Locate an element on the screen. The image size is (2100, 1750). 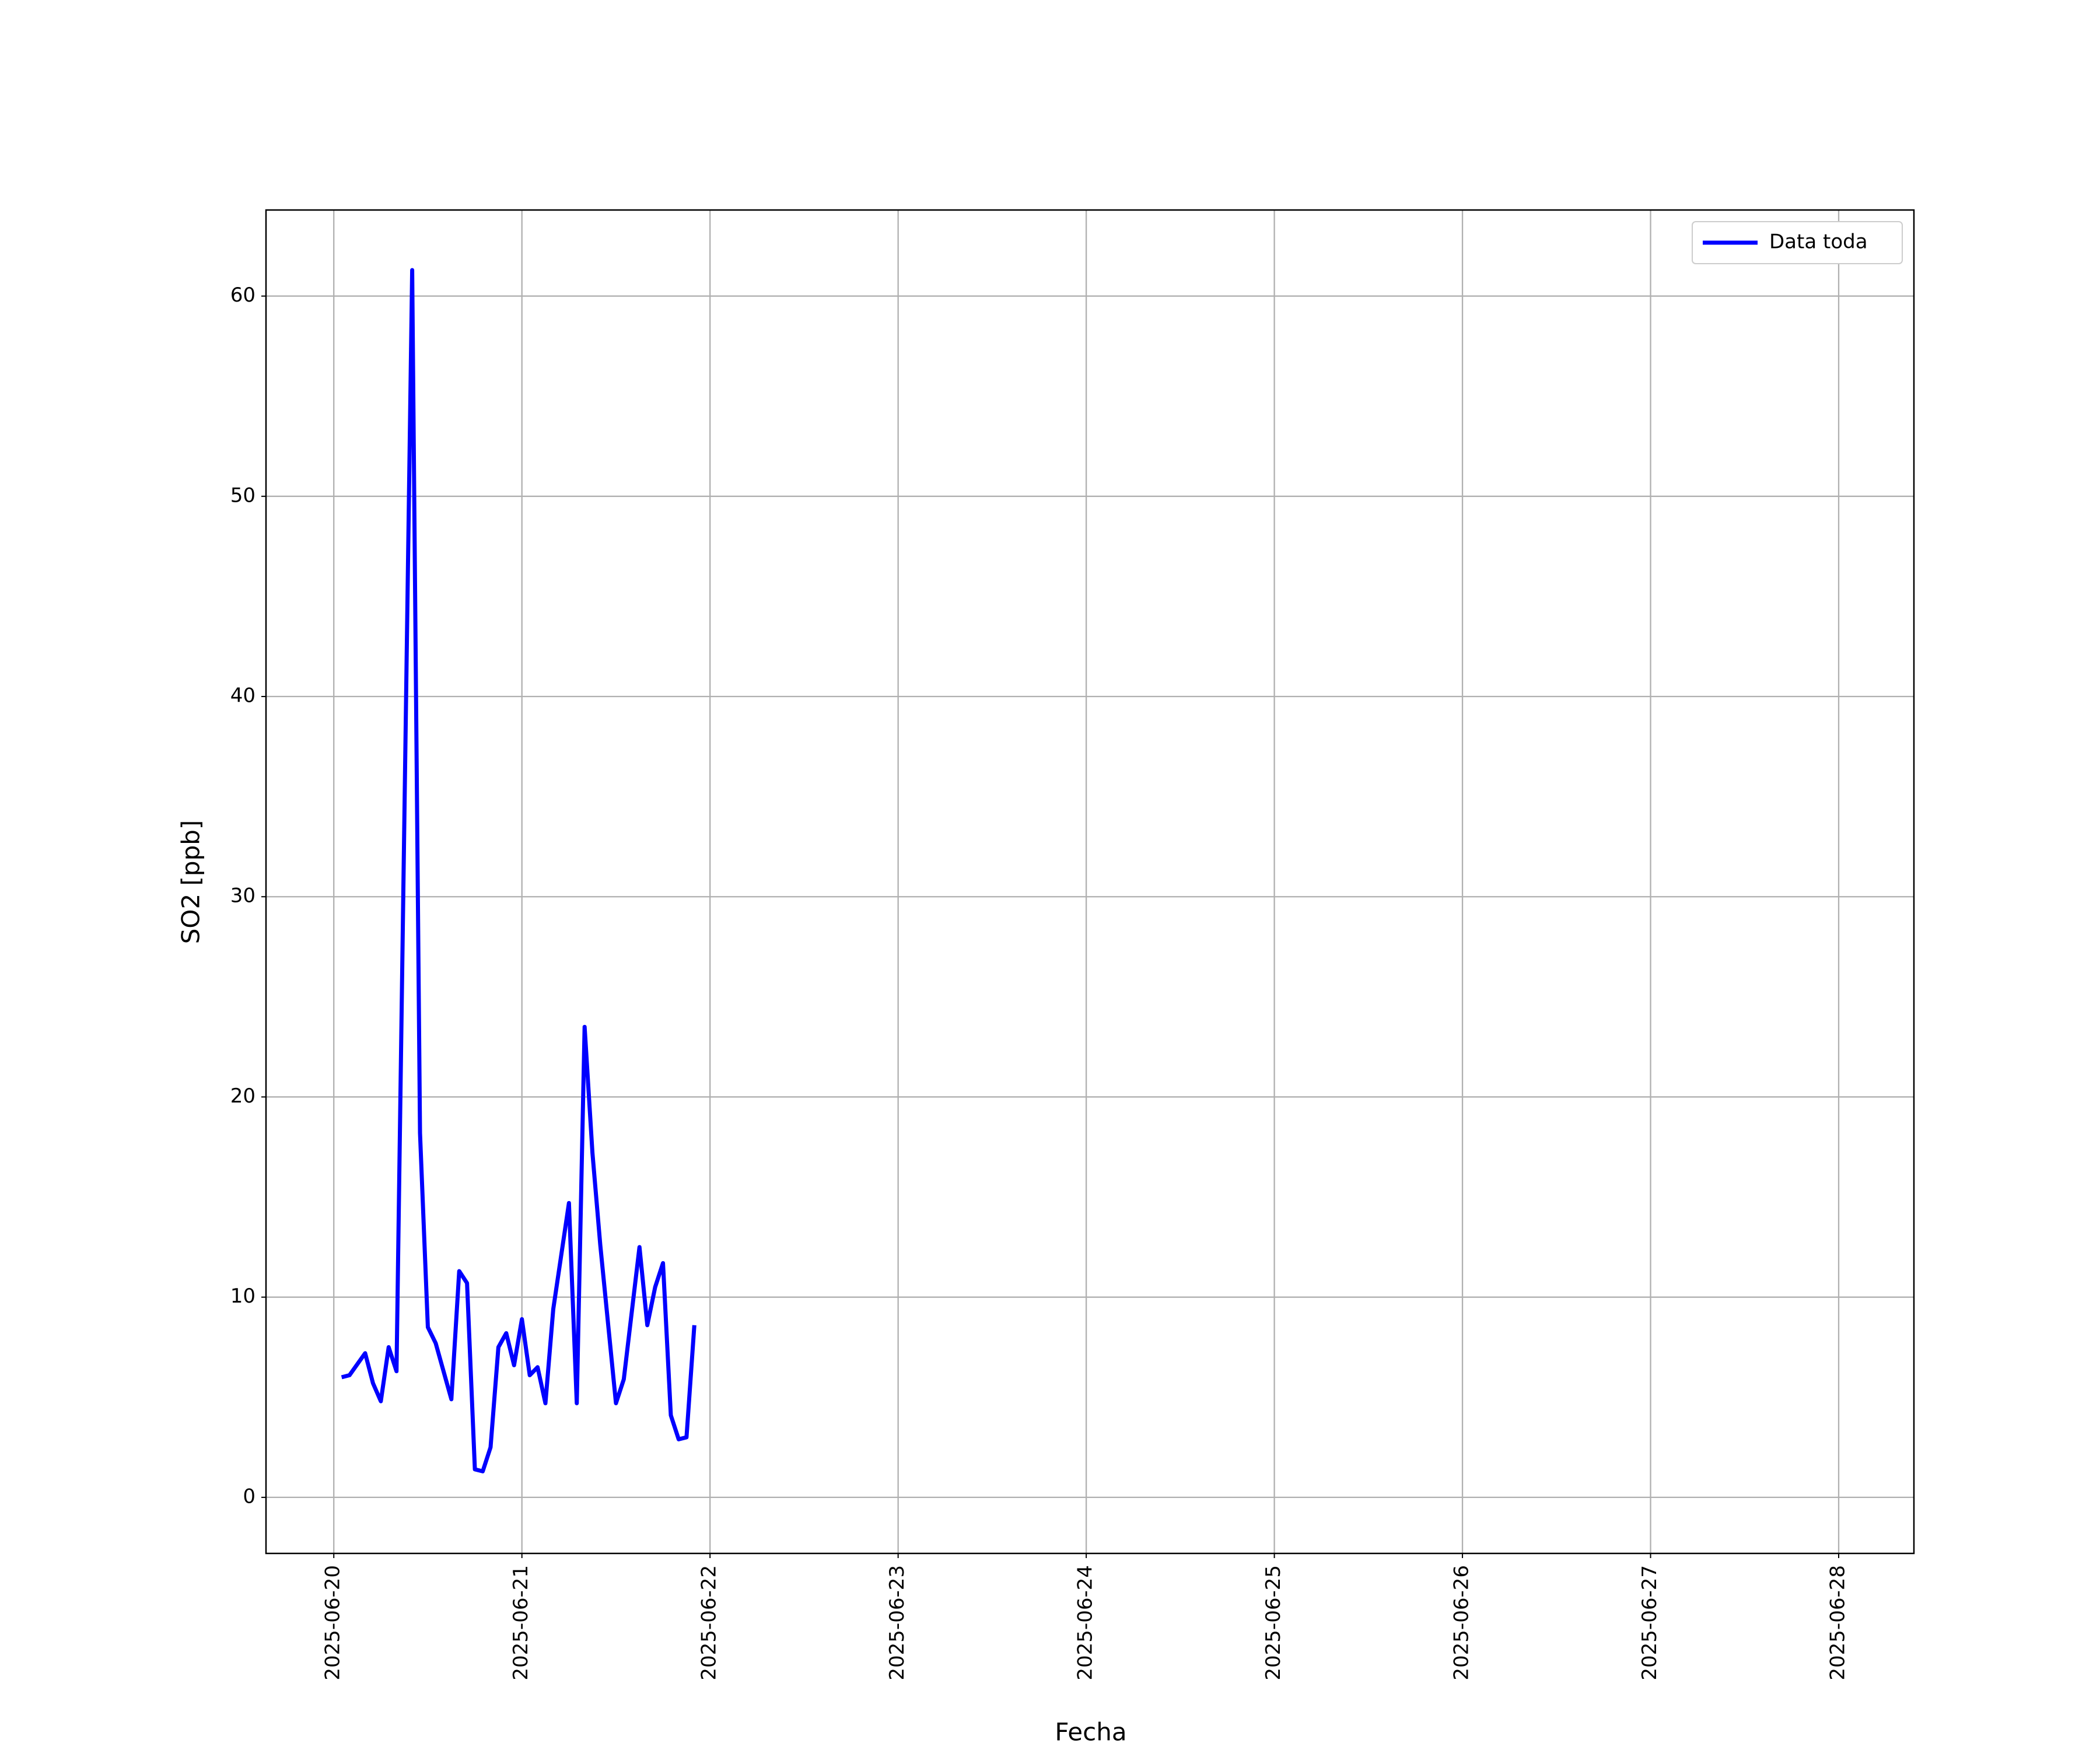
legend-box is located at coordinates (1797, 242).